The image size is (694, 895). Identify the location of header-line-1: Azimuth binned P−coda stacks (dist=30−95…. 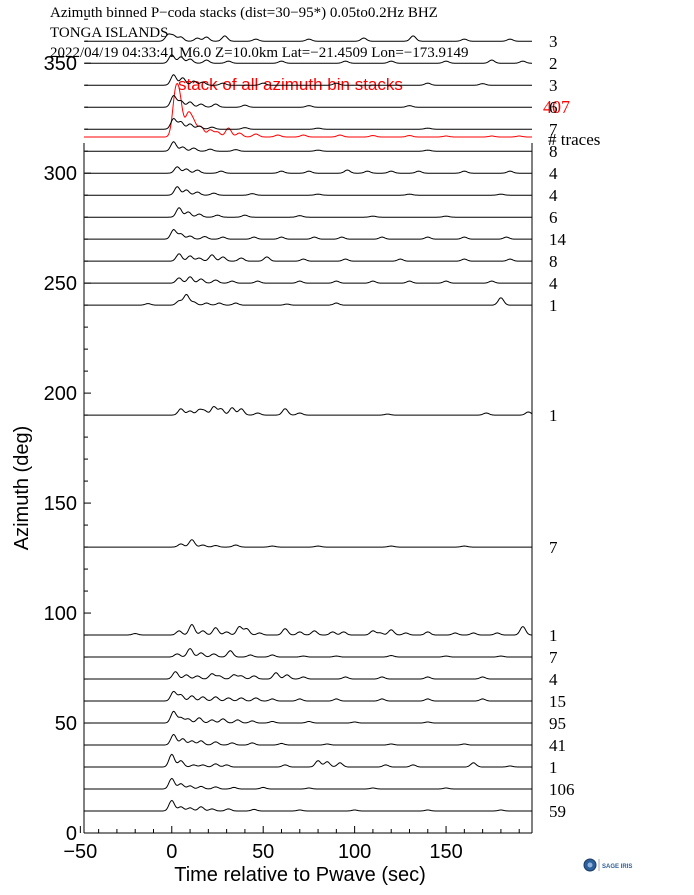
(244, 13).